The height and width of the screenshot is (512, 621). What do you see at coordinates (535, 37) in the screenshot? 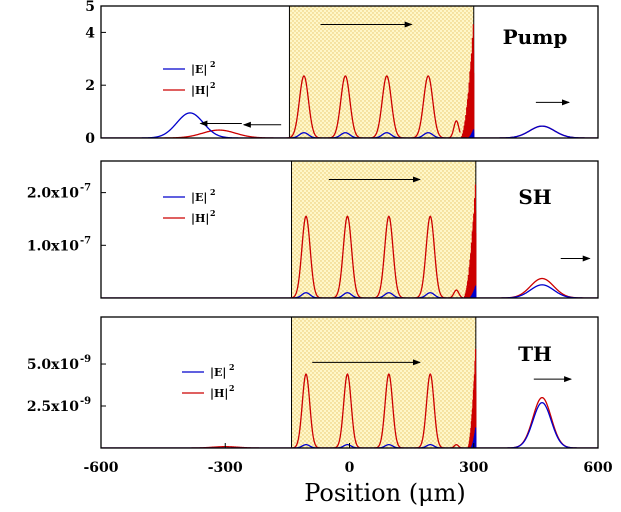
I see `panel-label: Pump` at bounding box center [535, 37].